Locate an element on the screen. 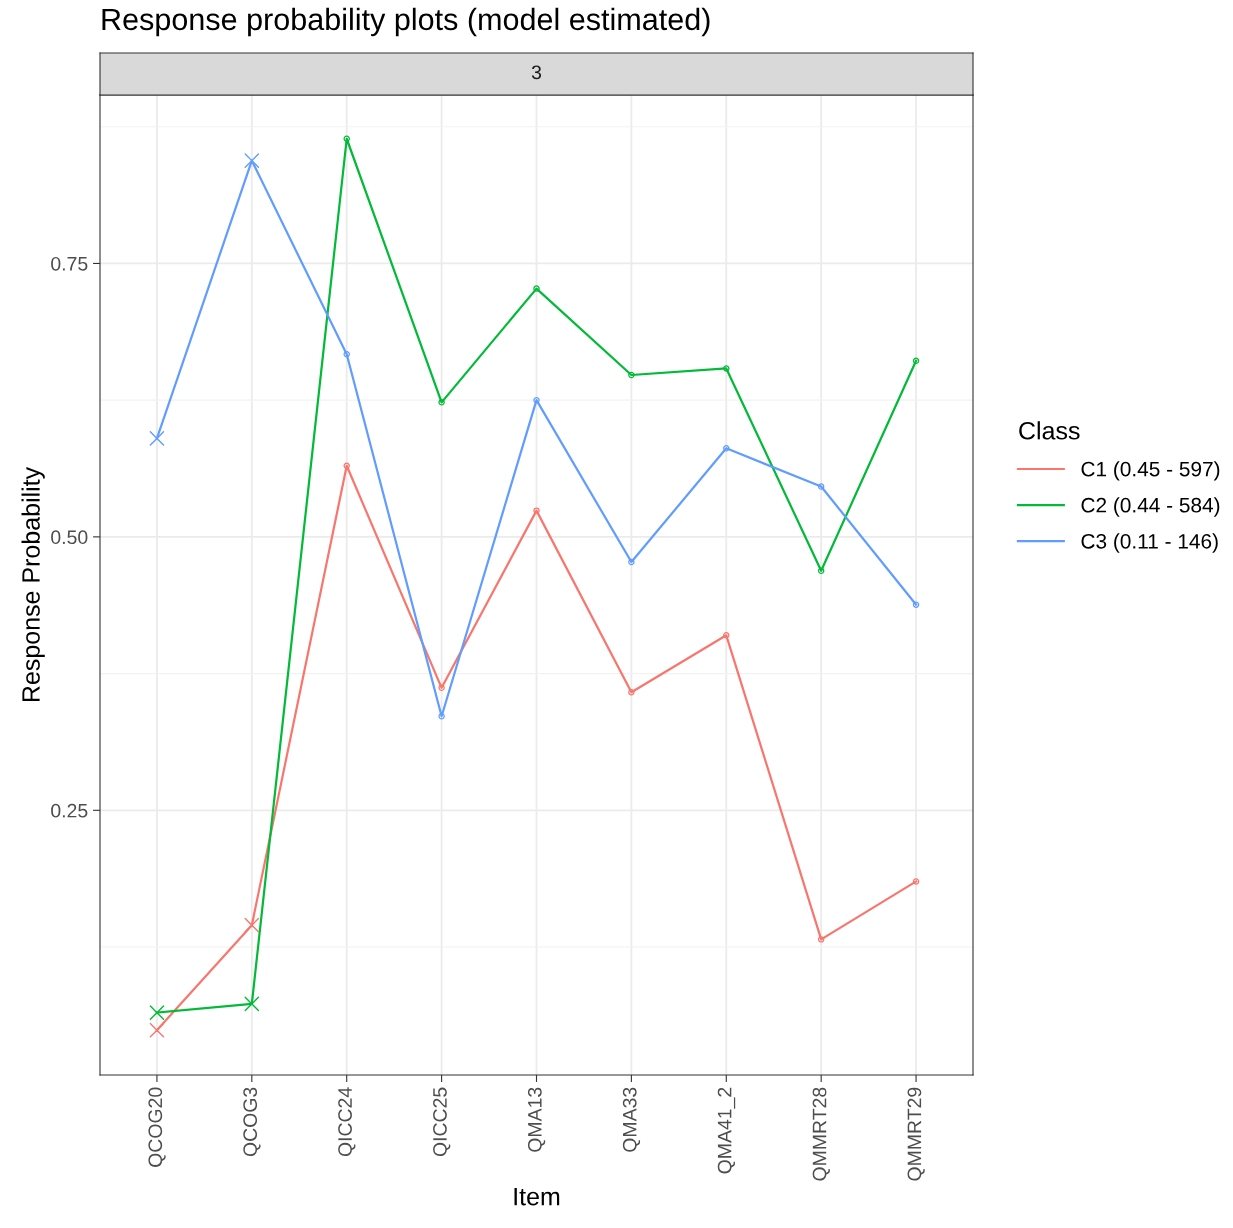  y-tick-label: 0.50 is located at coordinates (69, 537).